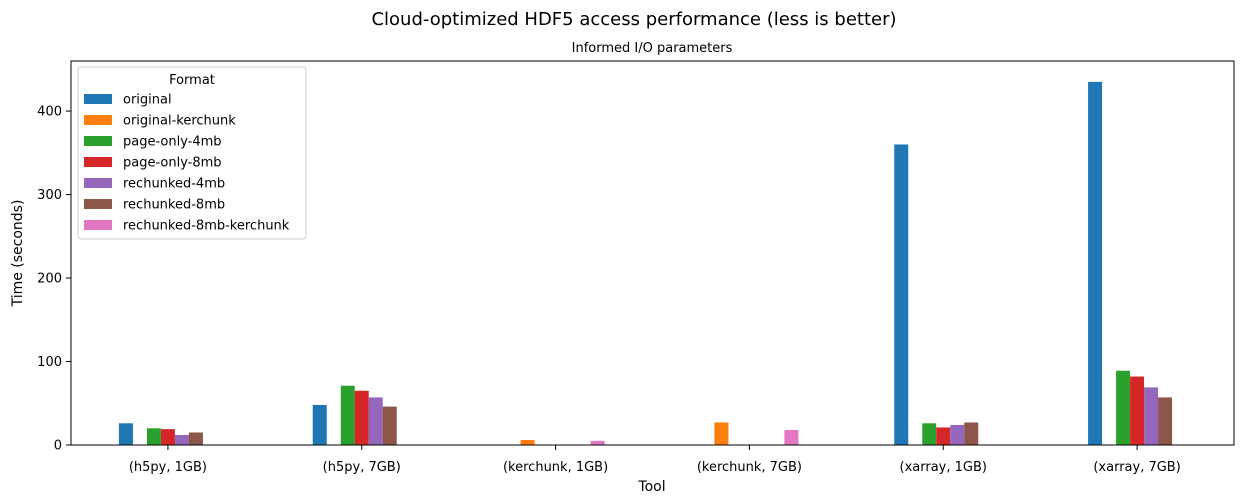 The height and width of the screenshot is (504, 1244). I want to click on x-tick-label: (xarray, 7GB), so click(1136, 467).